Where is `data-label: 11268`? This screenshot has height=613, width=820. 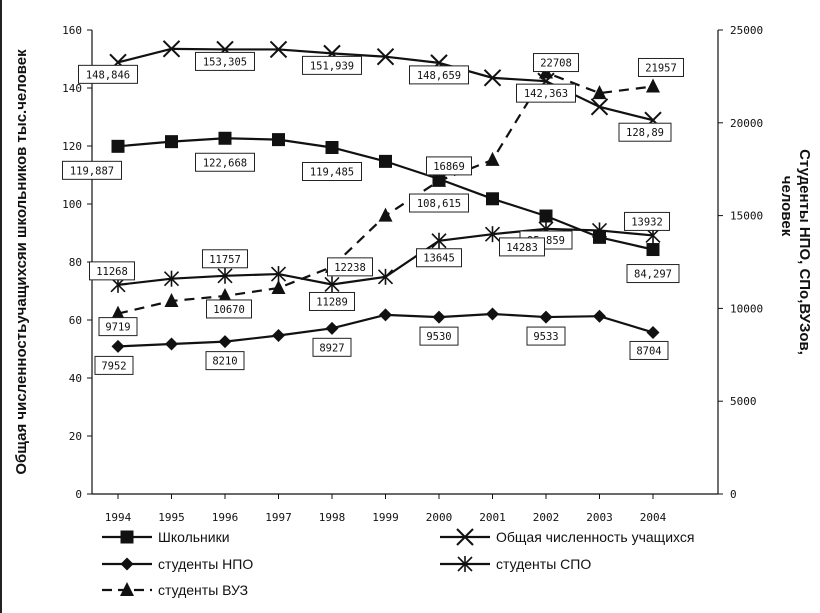
data-label: 11268 is located at coordinates (112, 271).